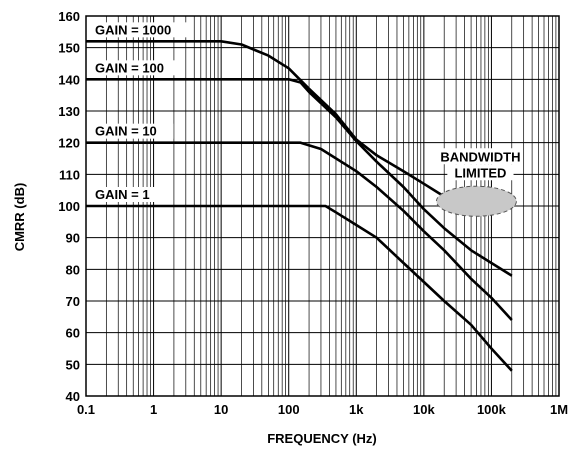 This screenshot has height=453, width=574. What do you see at coordinates (19, 217) in the screenshot?
I see `y-axis-title: CMRR (dB)` at bounding box center [19, 217].